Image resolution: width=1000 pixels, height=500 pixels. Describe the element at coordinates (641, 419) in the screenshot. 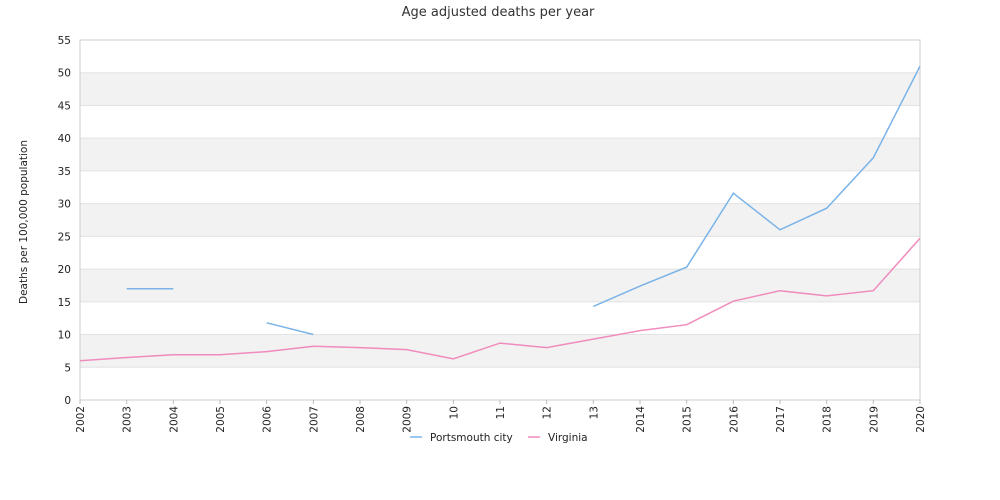

I see `x-tick-label: 2014` at that location.